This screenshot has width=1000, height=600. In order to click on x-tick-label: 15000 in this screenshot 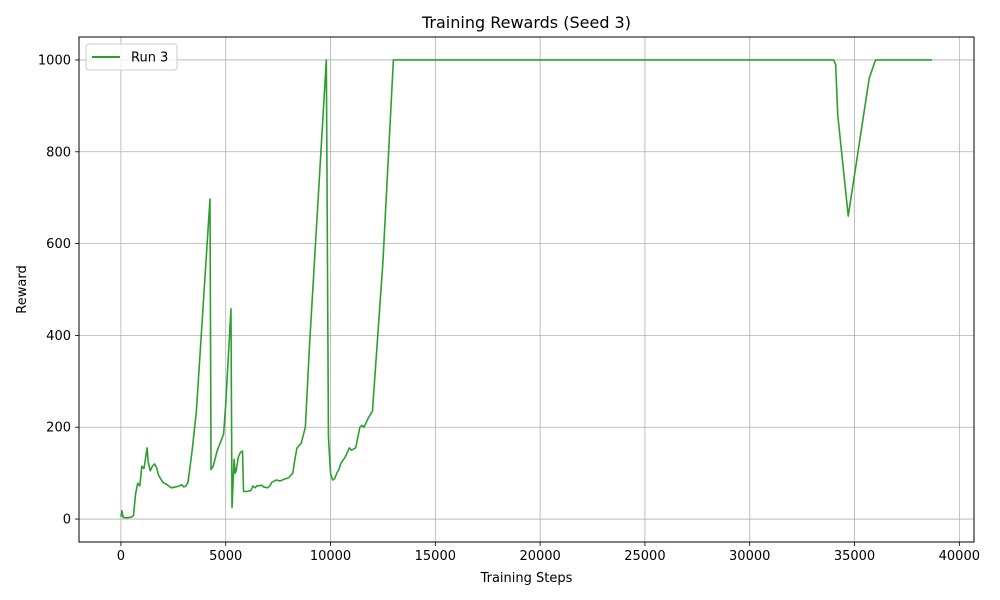, I will do `click(435, 556)`.